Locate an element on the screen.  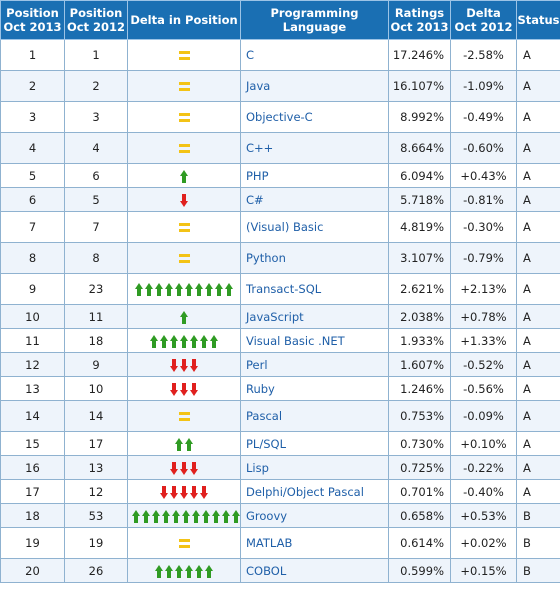
delta-rating-cell: +0.10% is located at coordinates (483, 443).